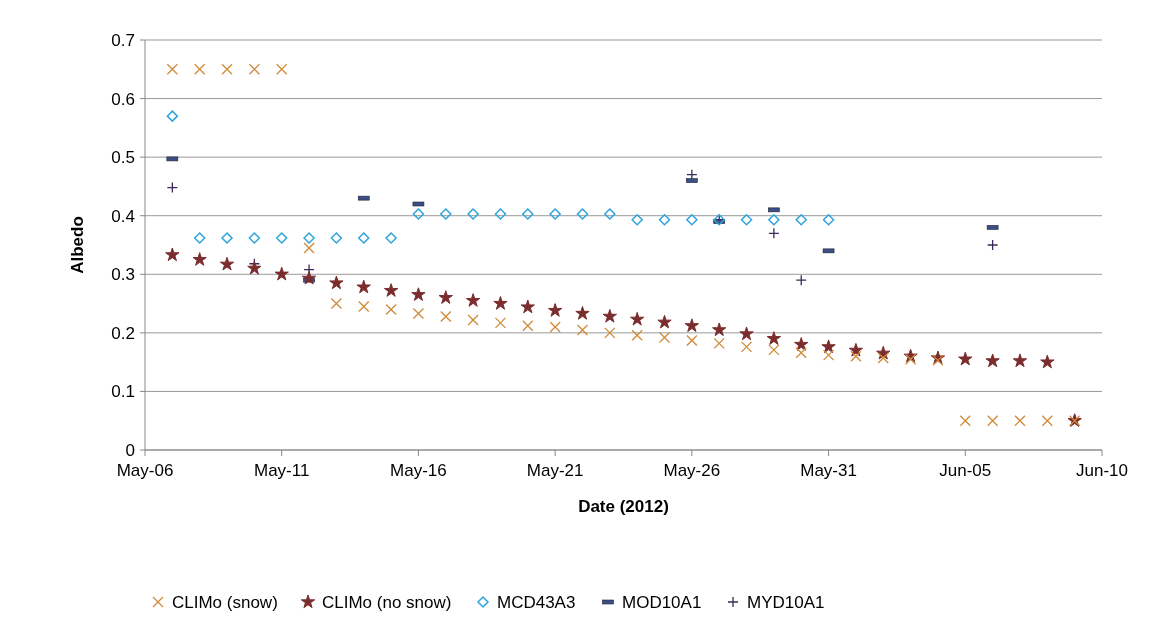 This screenshot has width=1150, height=641. Describe the element at coordinates (536, 602) in the screenshot. I see `legend-label: MCD43A3` at that location.